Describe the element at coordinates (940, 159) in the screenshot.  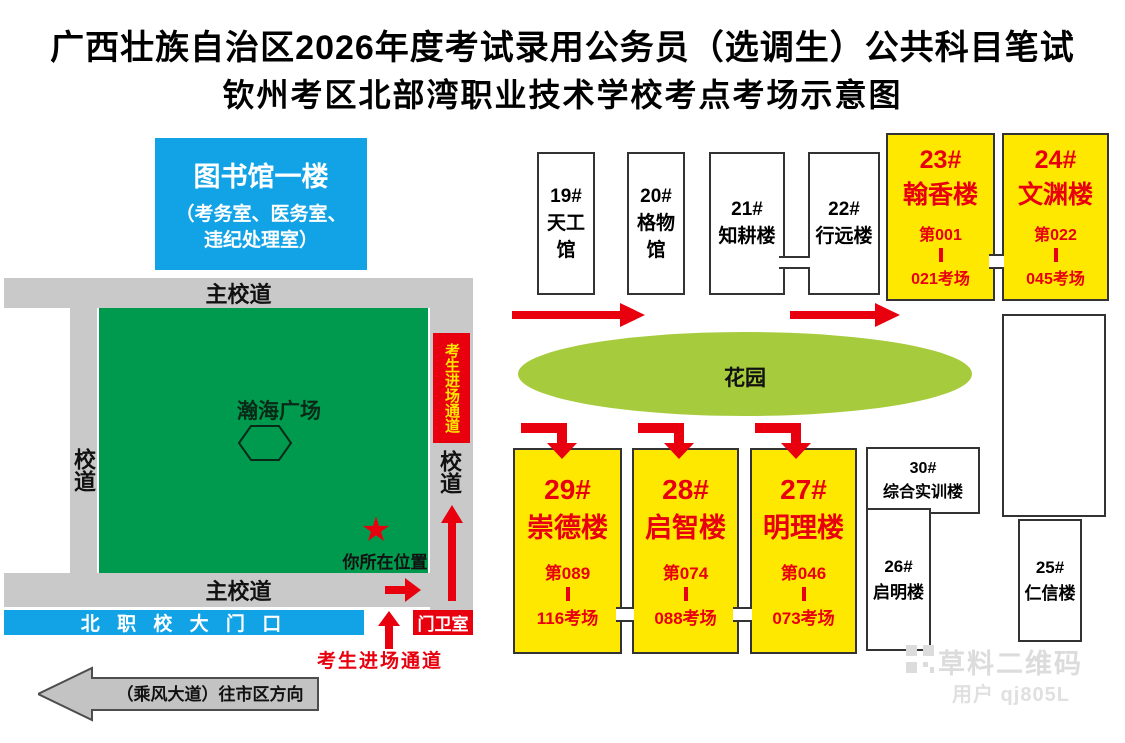
I see `building-23-num: 23#` at that location.